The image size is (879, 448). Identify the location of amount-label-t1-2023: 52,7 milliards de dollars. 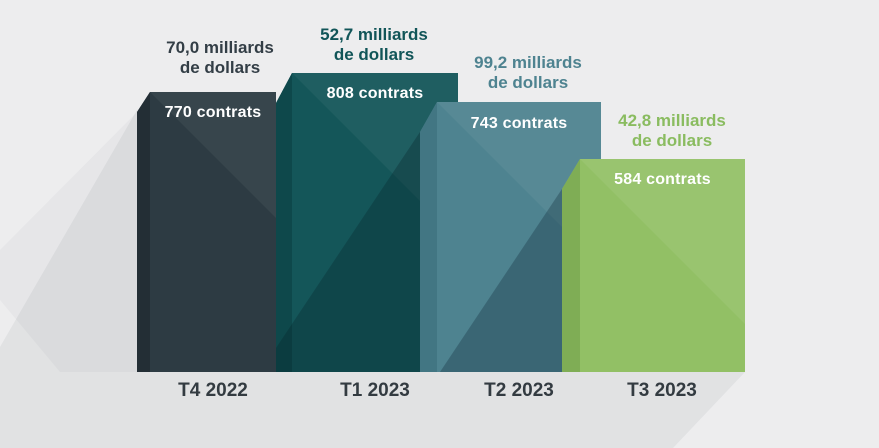
(374, 45).